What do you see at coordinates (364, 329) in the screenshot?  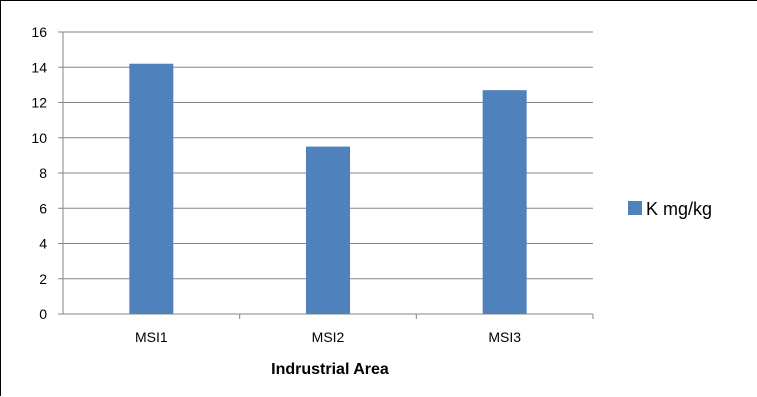 I see `x-tick-labels: MSI1 MSI2 MSI3` at bounding box center [364, 329].